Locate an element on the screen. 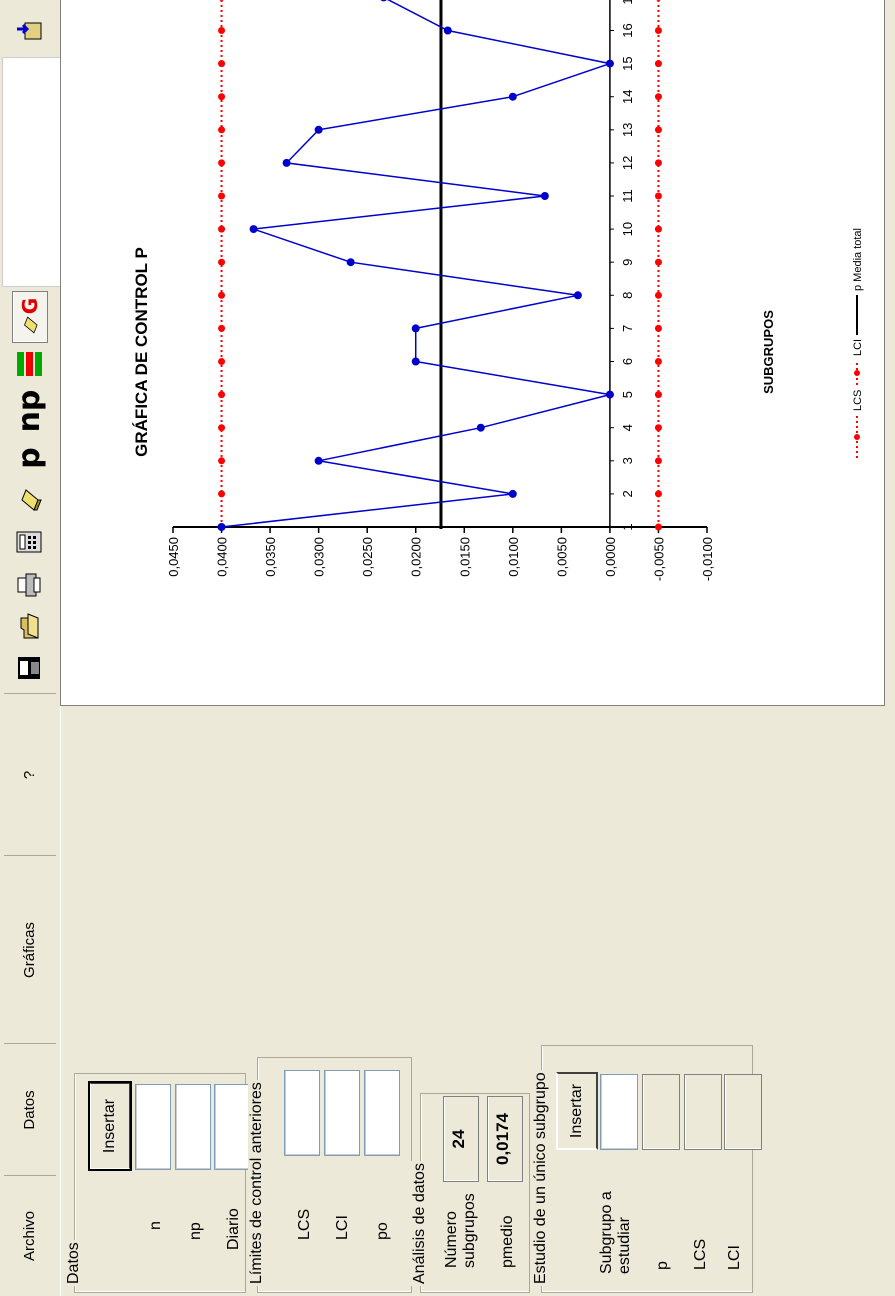 The width and height of the screenshot is (895, 1296). y-tick-label: 0,0250 is located at coordinates (367, 557).